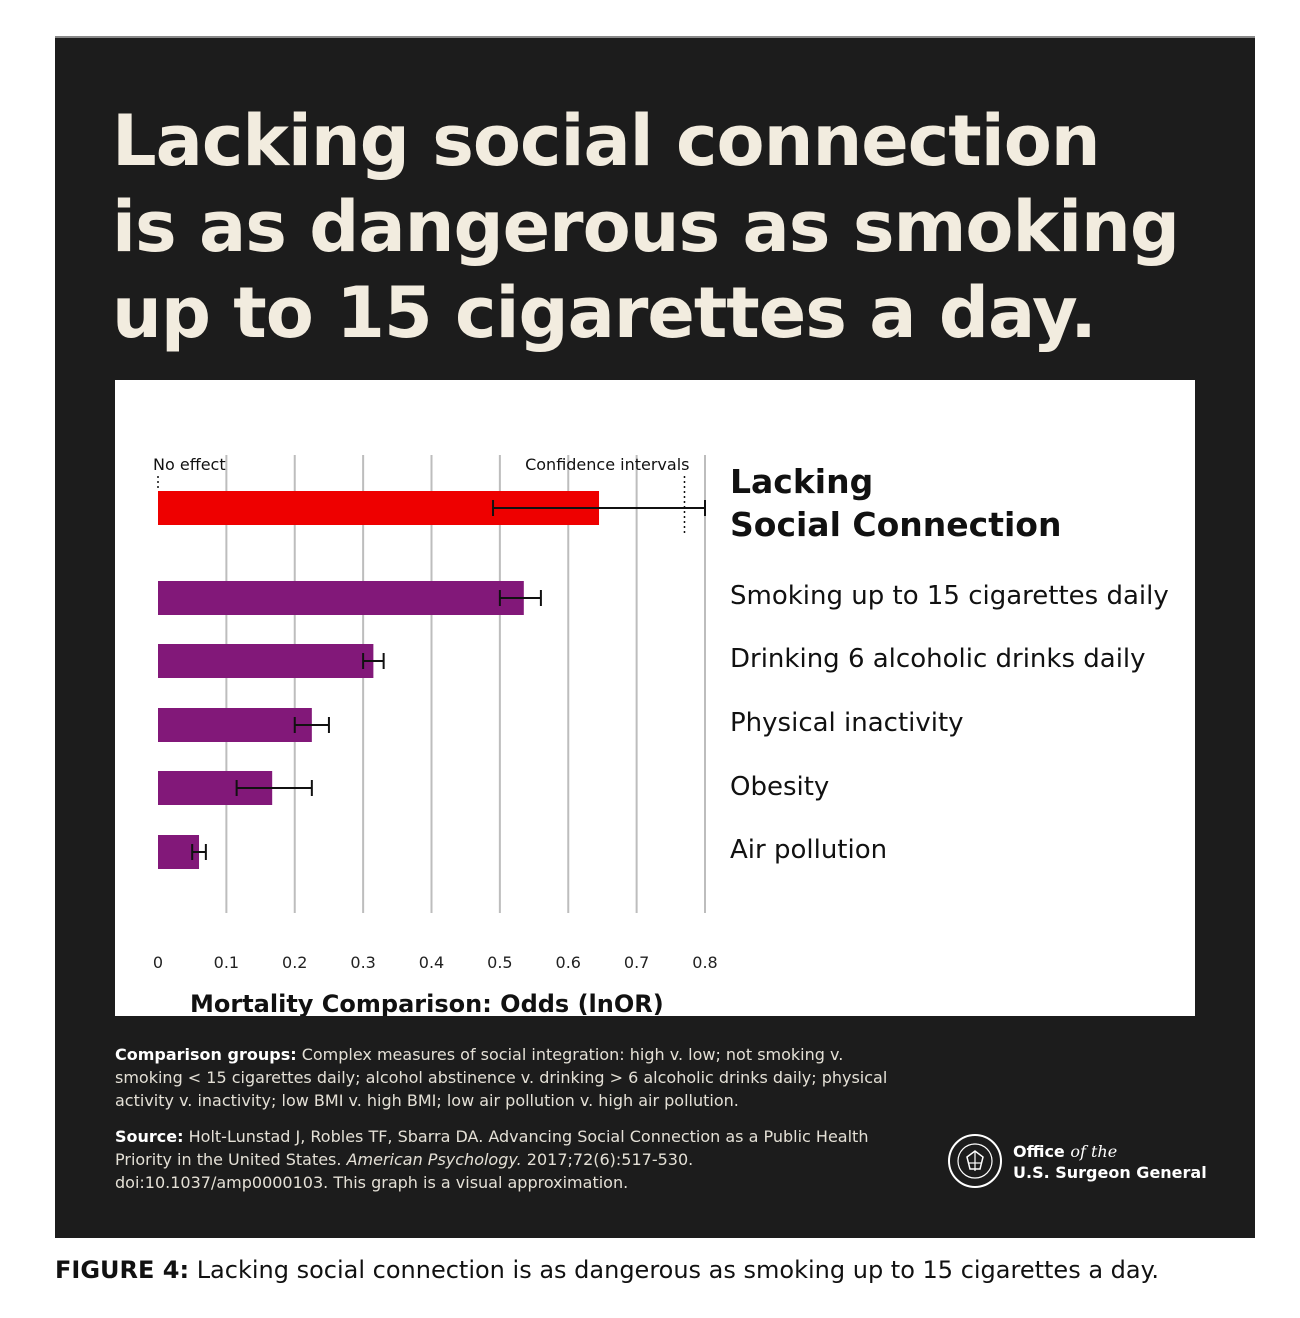 This screenshot has width=1300, height=1318. I want to click on annotation-label-0: No effect, so click(189, 464).